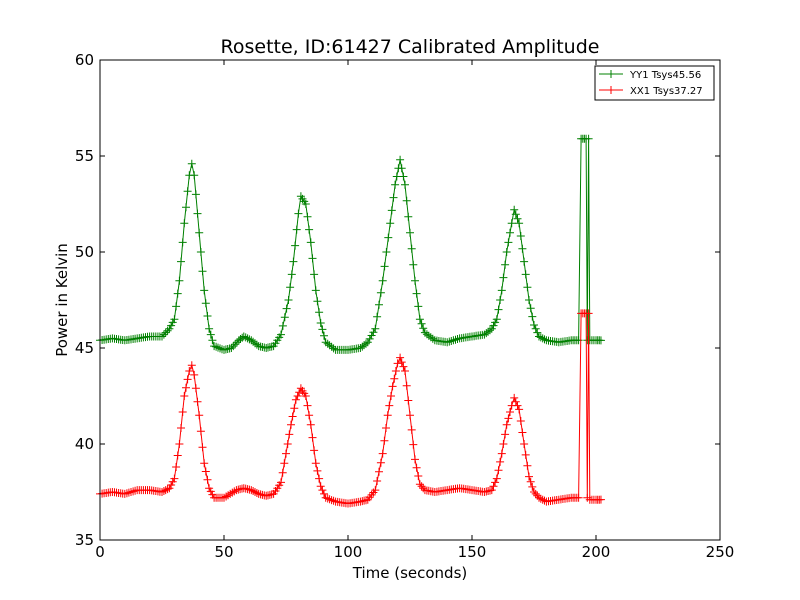  What do you see at coordinates (84, 156) in the screenshot?
I see `y-tick-label: 55` at bounding box center [84, 156].